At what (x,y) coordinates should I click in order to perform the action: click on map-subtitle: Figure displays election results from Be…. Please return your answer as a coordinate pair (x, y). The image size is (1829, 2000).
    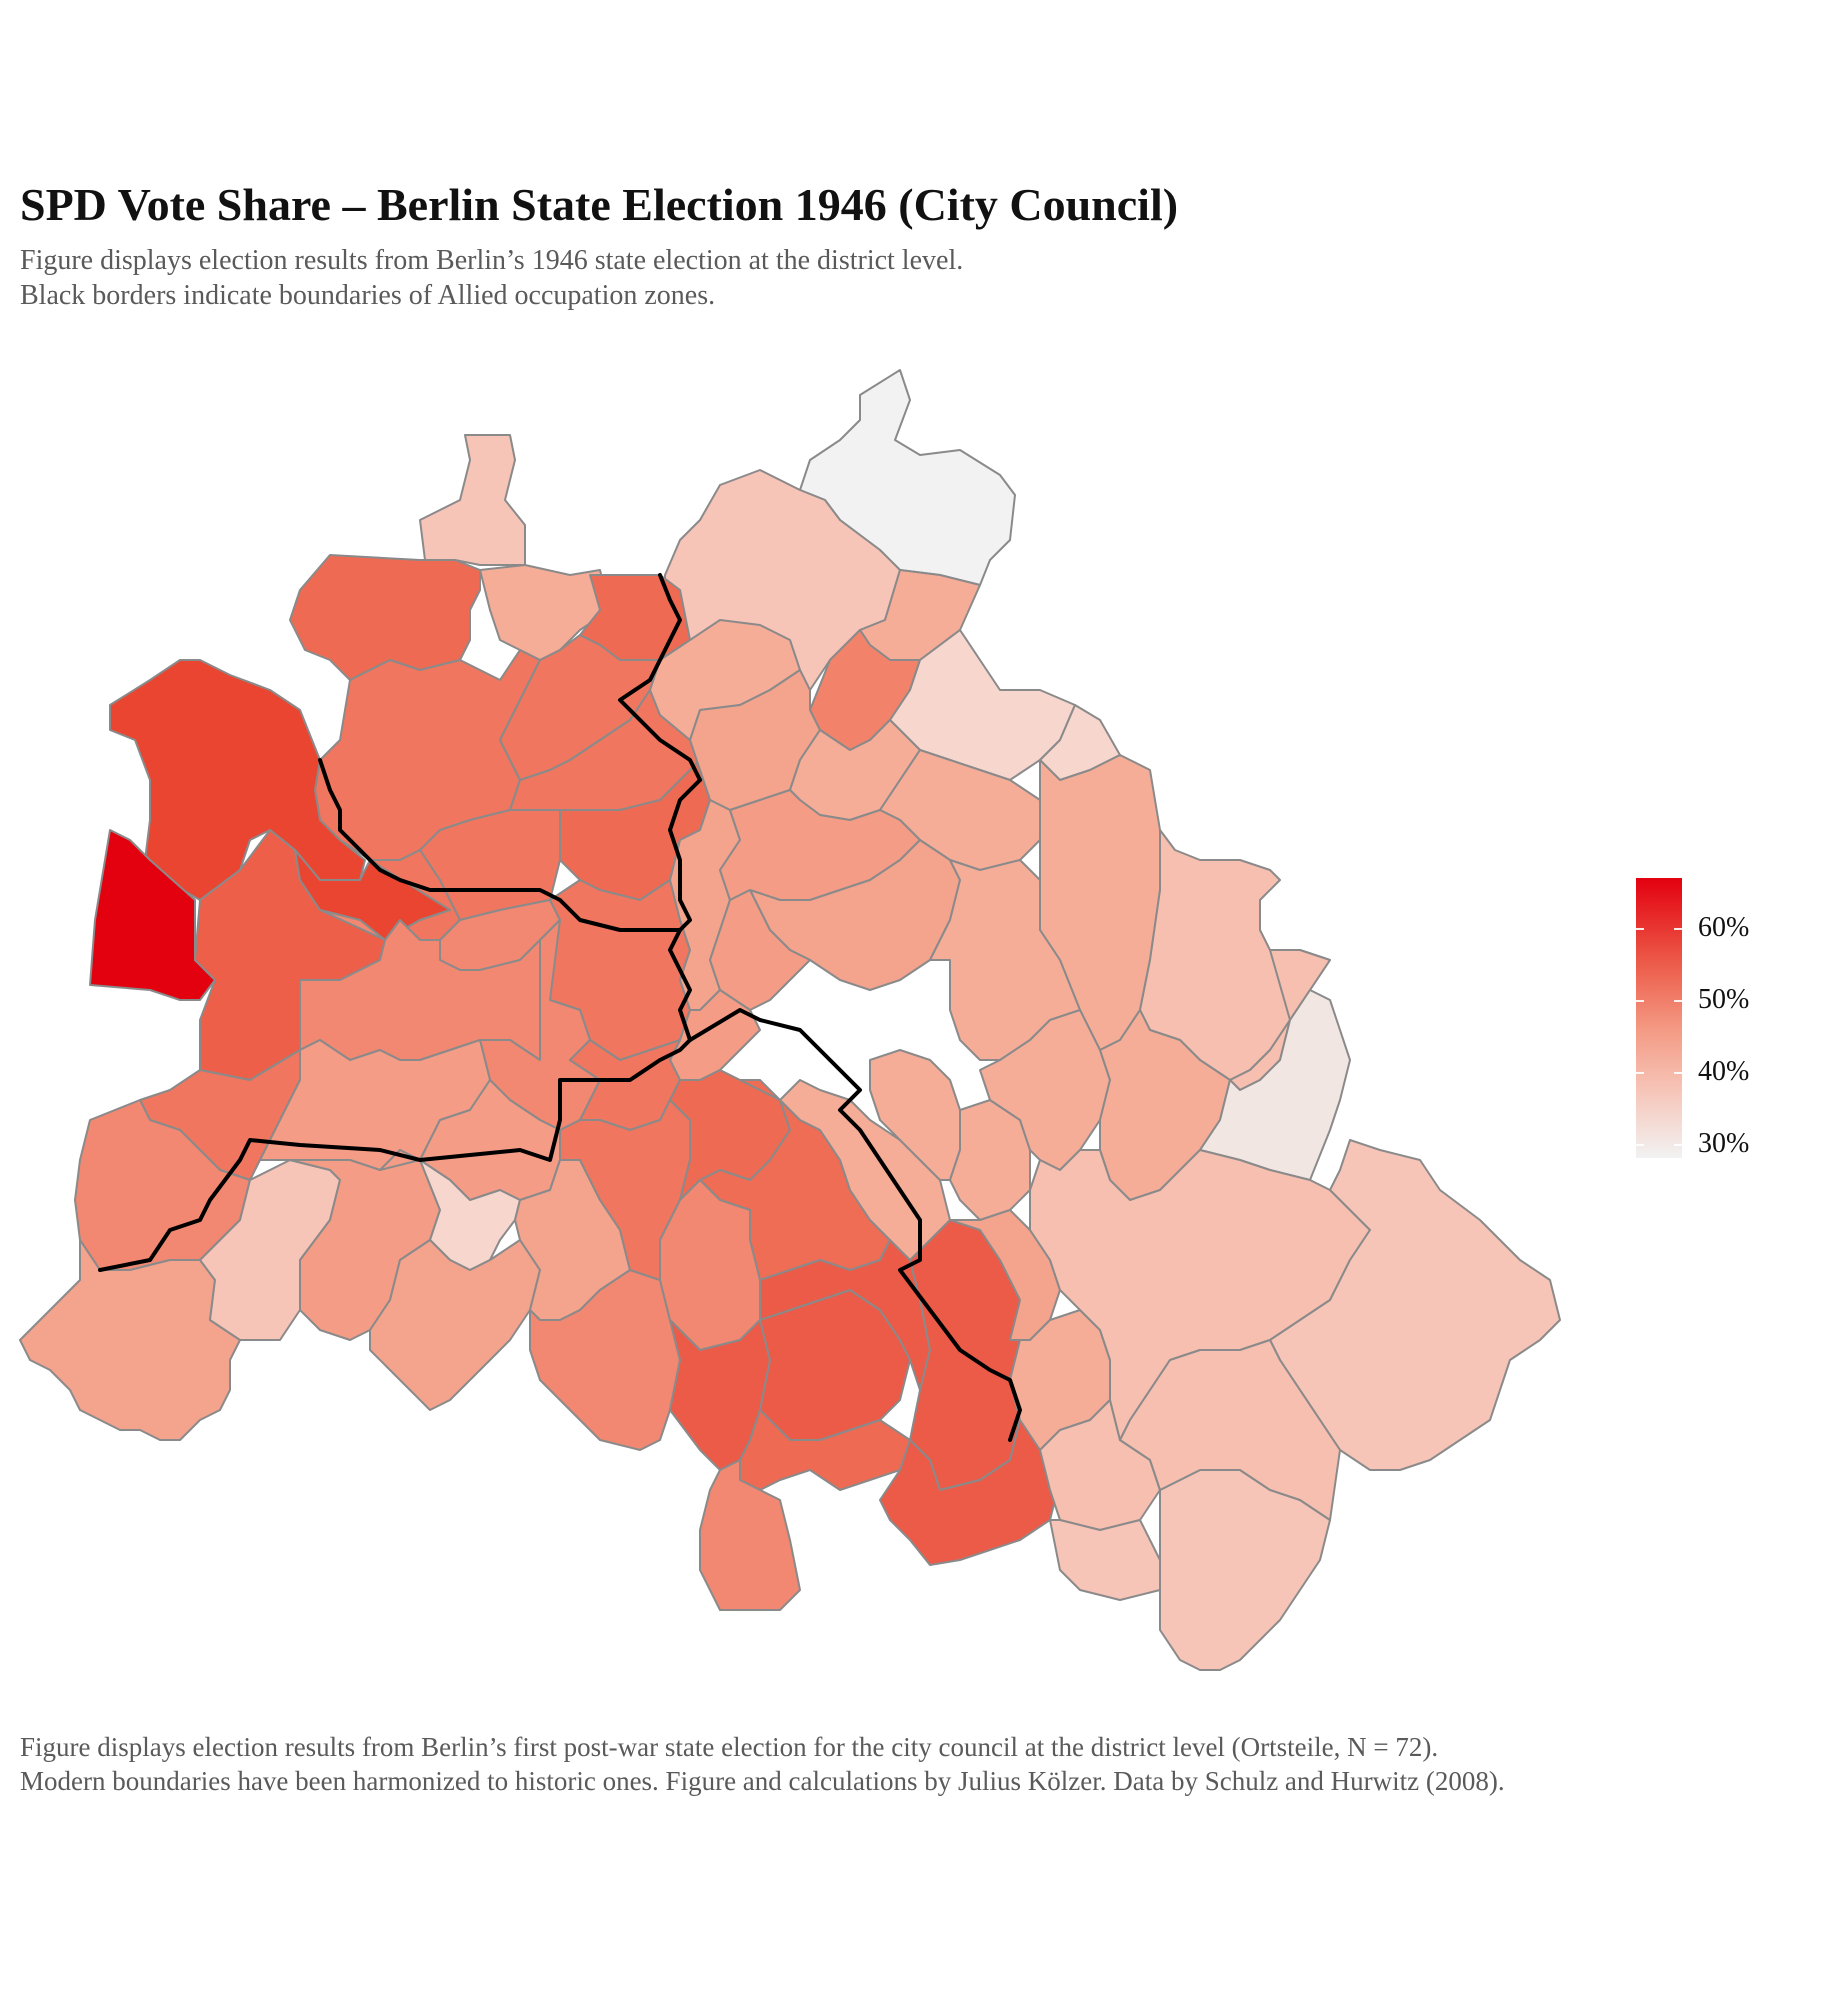
    Looking at the image, I should click on (491, 278).